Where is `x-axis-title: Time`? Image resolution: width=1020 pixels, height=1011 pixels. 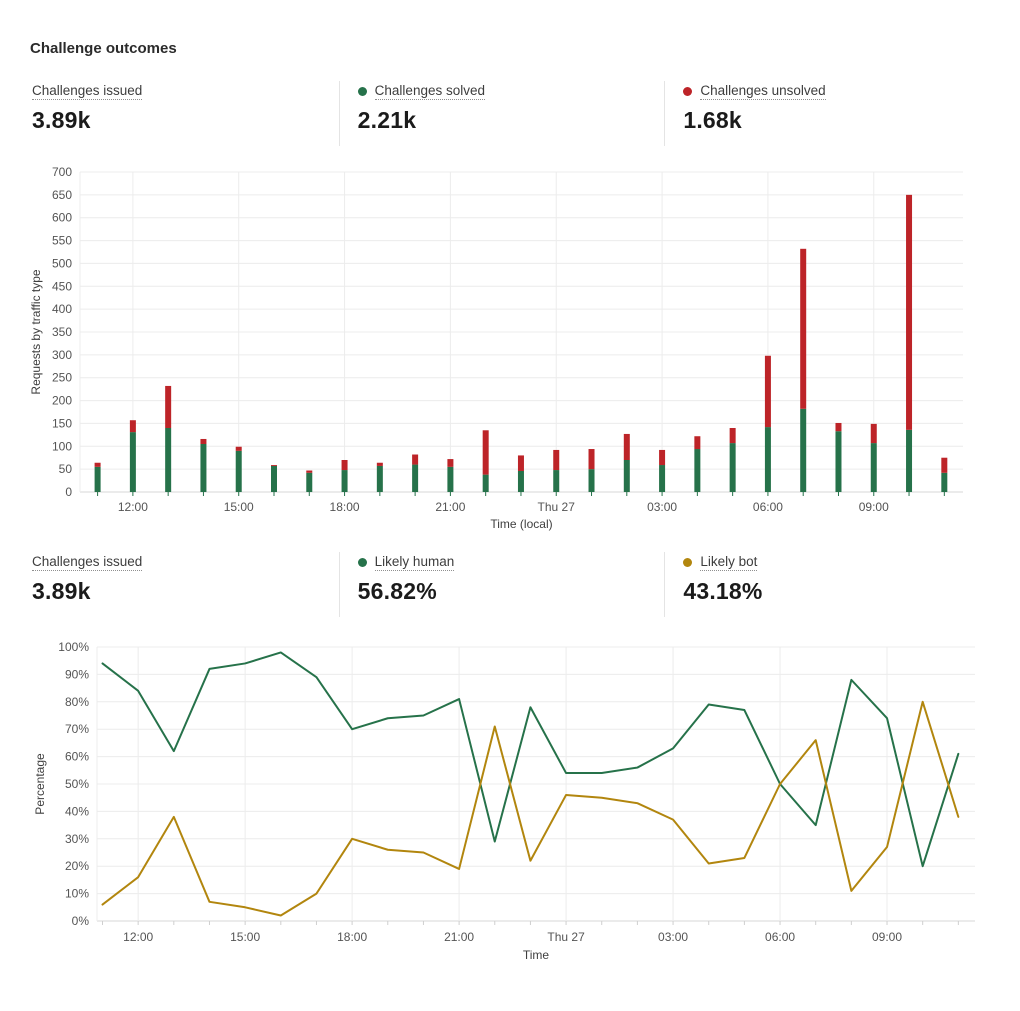
x-axis-title: Time is located at coordinates (536, 955).